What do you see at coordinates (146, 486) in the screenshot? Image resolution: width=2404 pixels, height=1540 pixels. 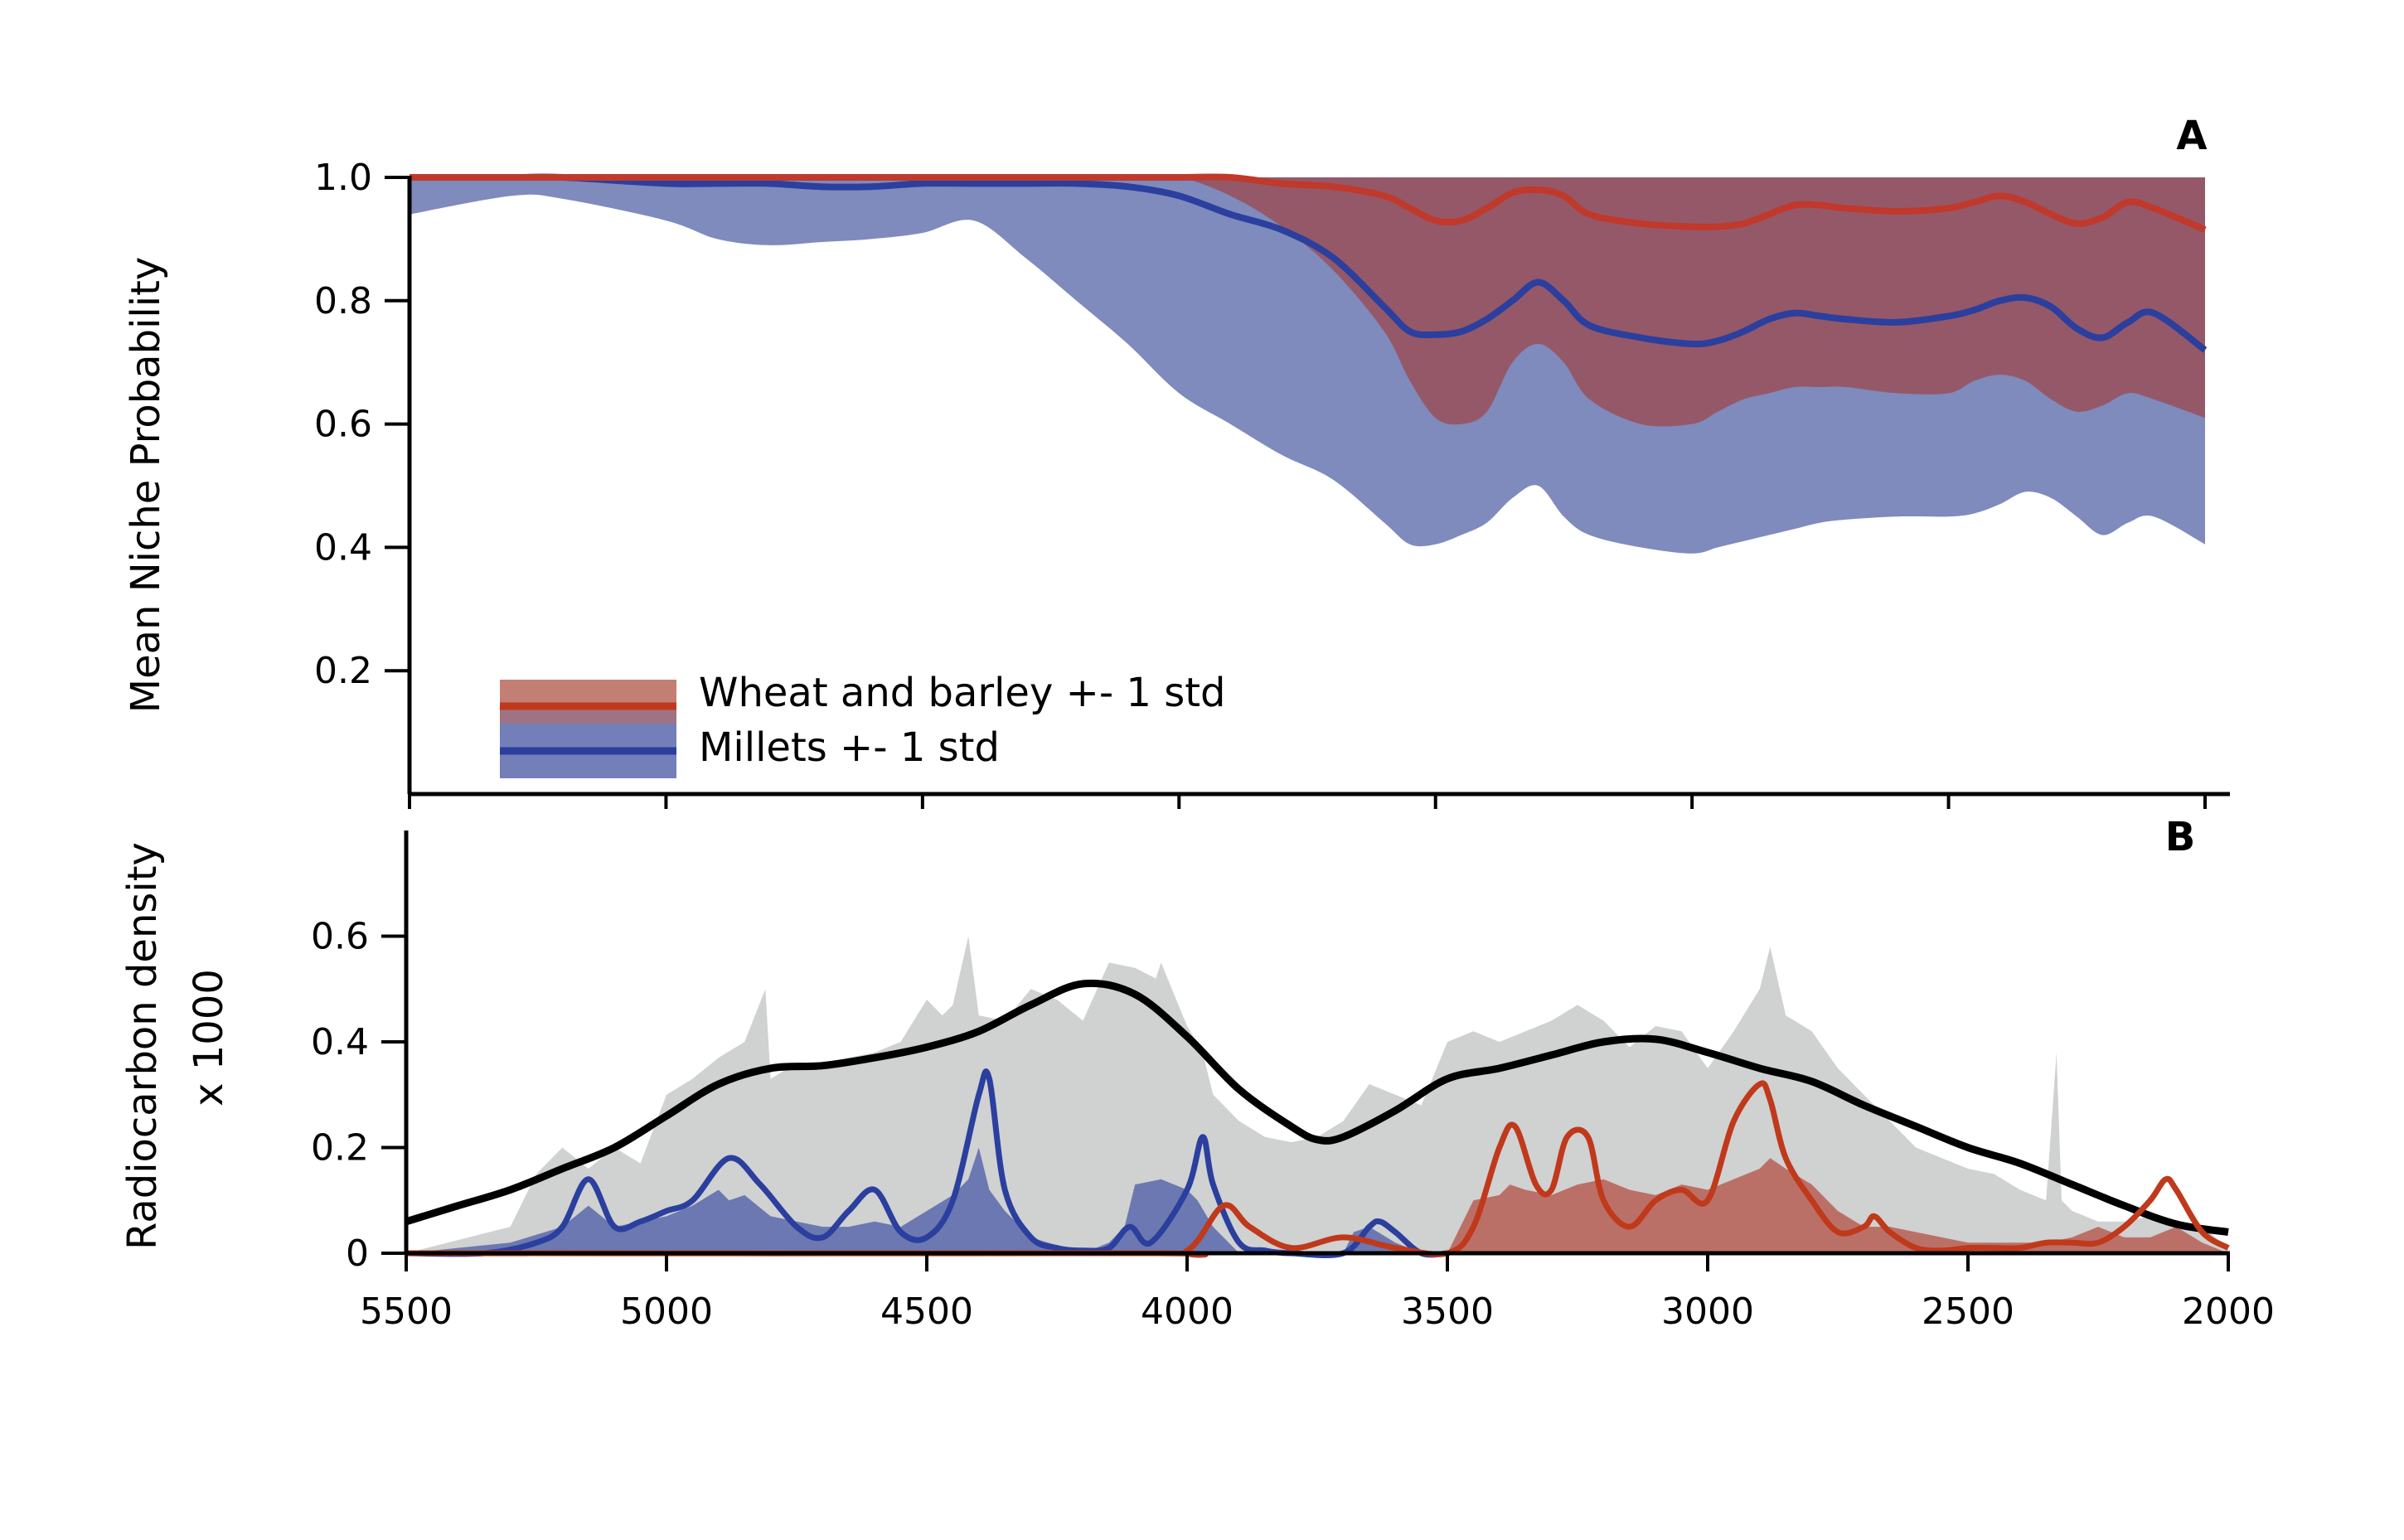 I see `panel-a-y-axis-title: Mean Niche Probability` at bounding box center [146, 486].